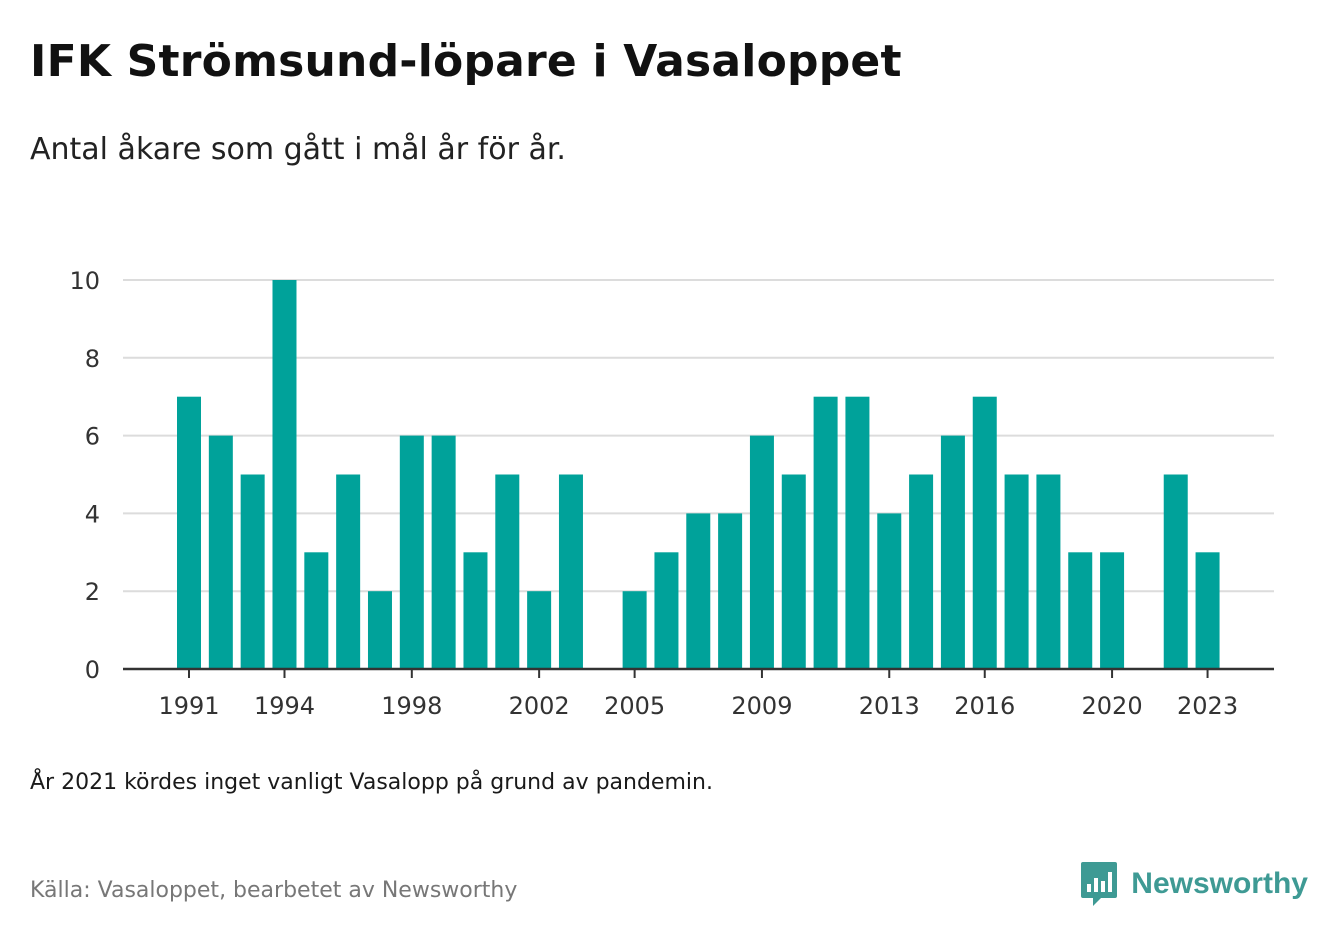  I want to click on x-tick-label: 2023, so click(1207, 706).